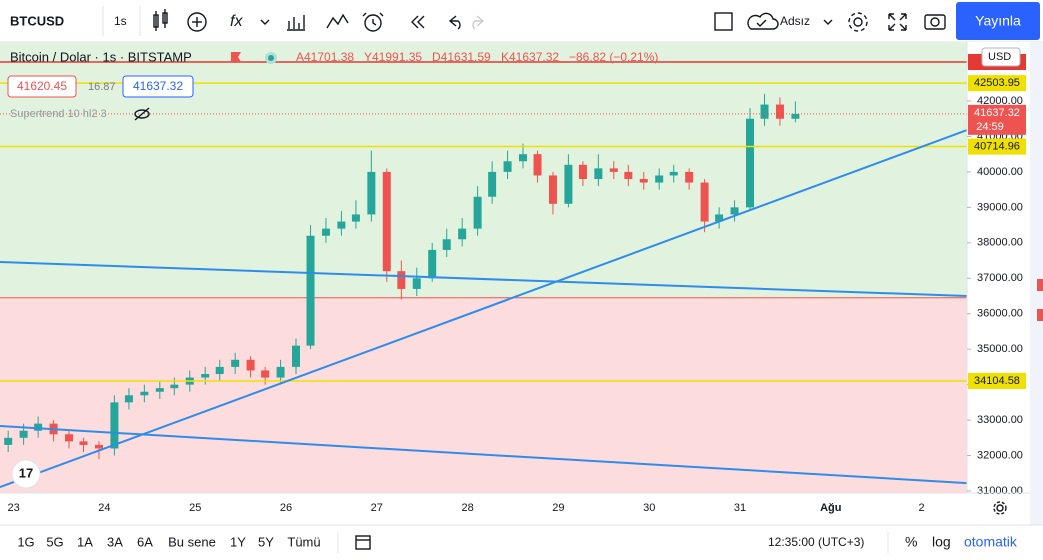 This screenshot has height=560, width=1043. What do you see at coordinates (830, 508) in the screenshot?
I see `x-tick-label: Ağu` at bounding box center [830, 508].